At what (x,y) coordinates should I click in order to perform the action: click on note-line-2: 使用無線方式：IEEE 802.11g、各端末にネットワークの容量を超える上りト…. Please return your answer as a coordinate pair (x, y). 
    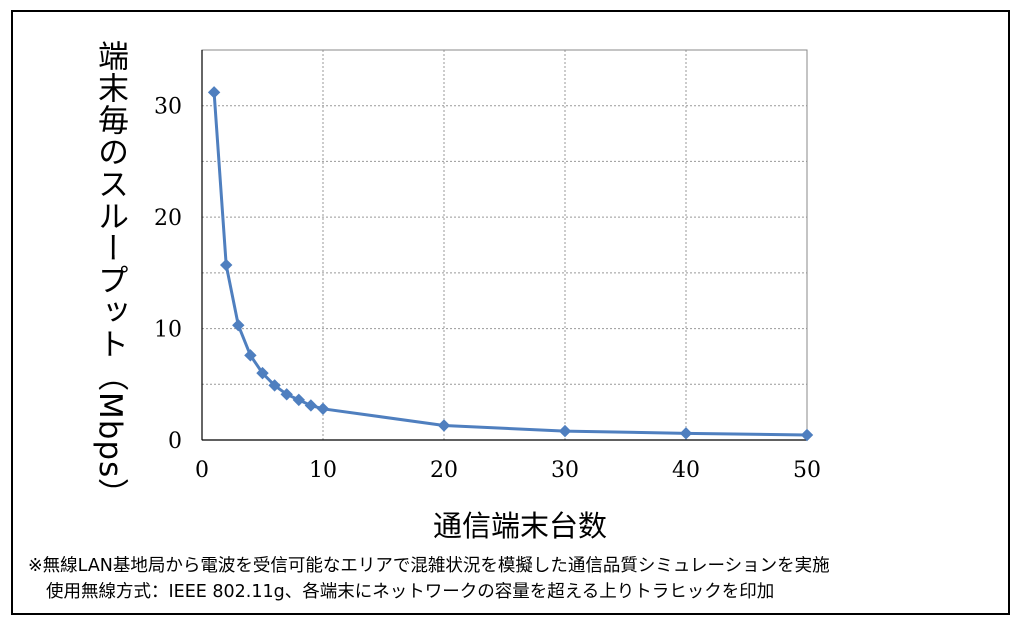
    Looking at the image, I should click on (410, 592).